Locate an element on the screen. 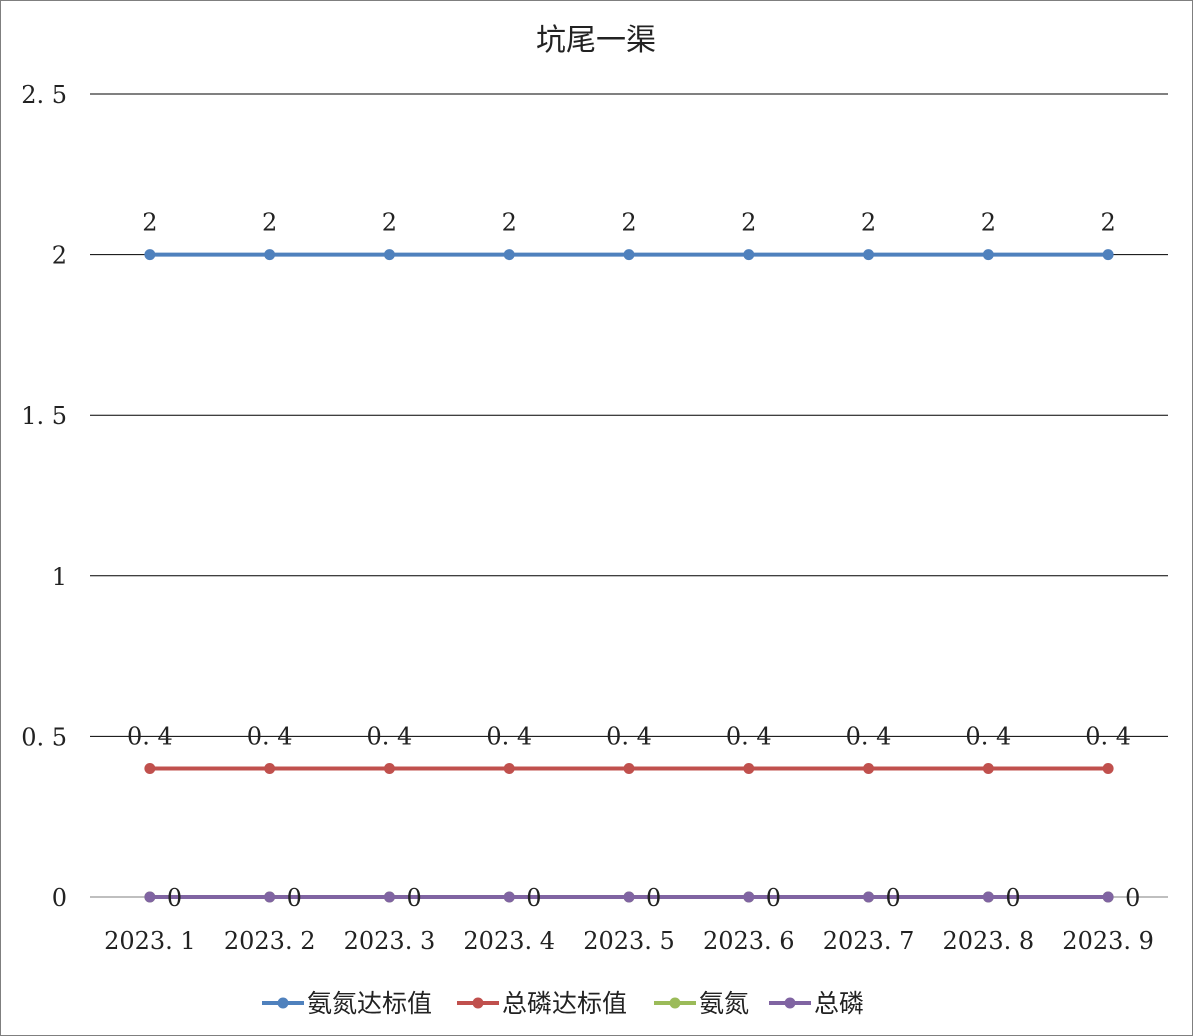 The image size is (1193, 1036). legend-item: 总磷 is located at coordinates (816, 1003).